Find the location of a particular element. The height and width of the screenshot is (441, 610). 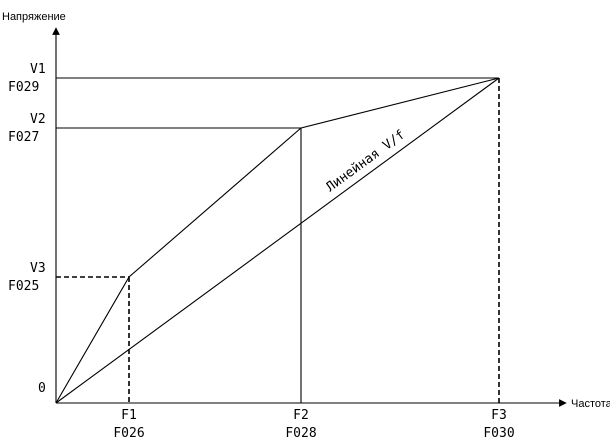

v1-label: V1 is located at coordinates (38, 69).